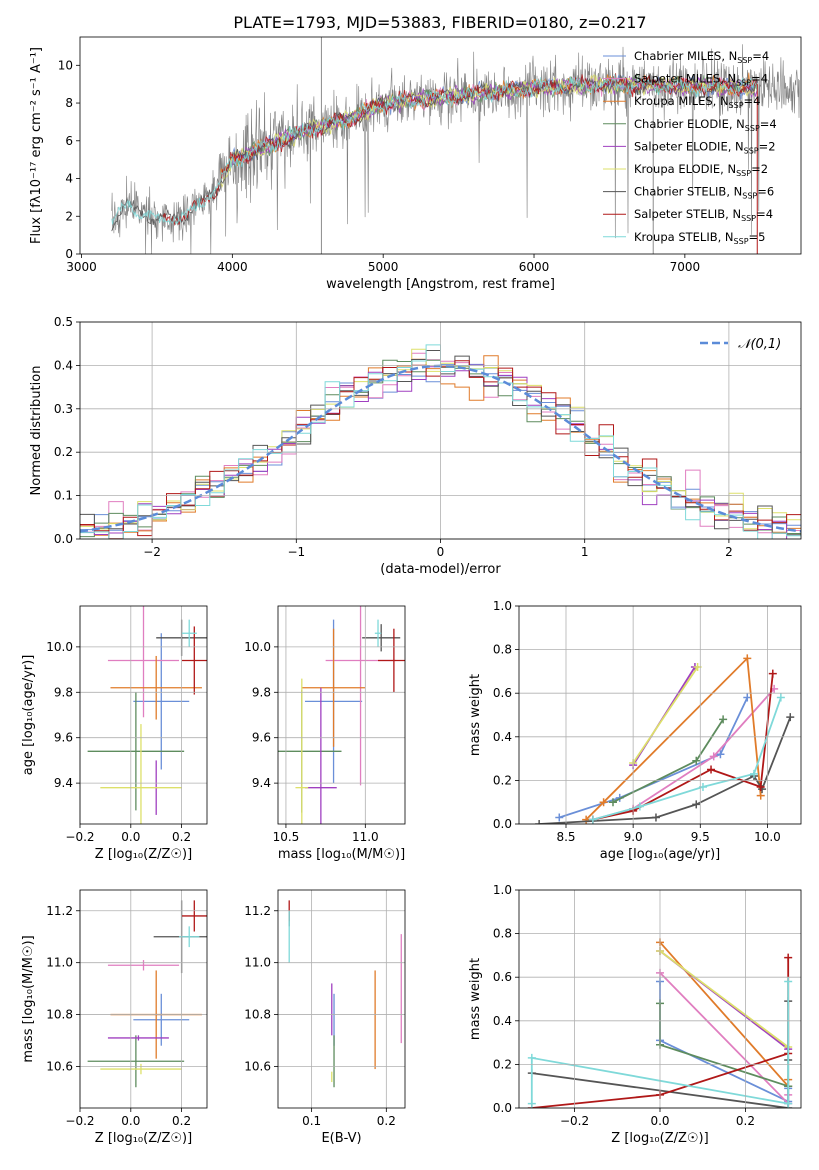  What do you see at coordinates (28, 715) in the screenshot?
I see `y-axis-label: age [log₁₀(age/yr)]` at bounding box center [28, 715].